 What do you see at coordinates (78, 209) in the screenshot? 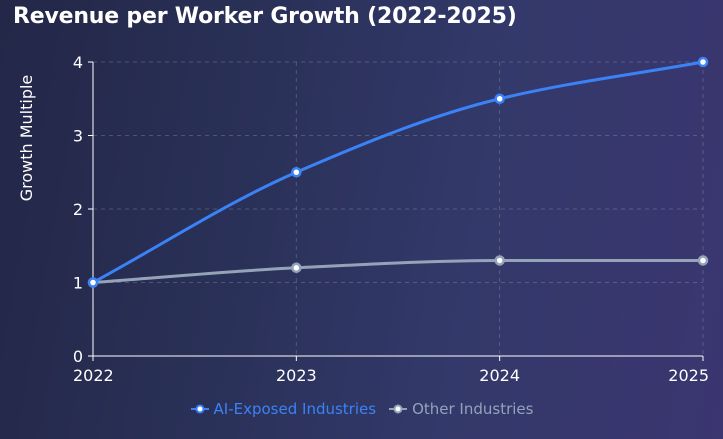
I see `y-tick-label: 2` at bounding box center [78, 209].